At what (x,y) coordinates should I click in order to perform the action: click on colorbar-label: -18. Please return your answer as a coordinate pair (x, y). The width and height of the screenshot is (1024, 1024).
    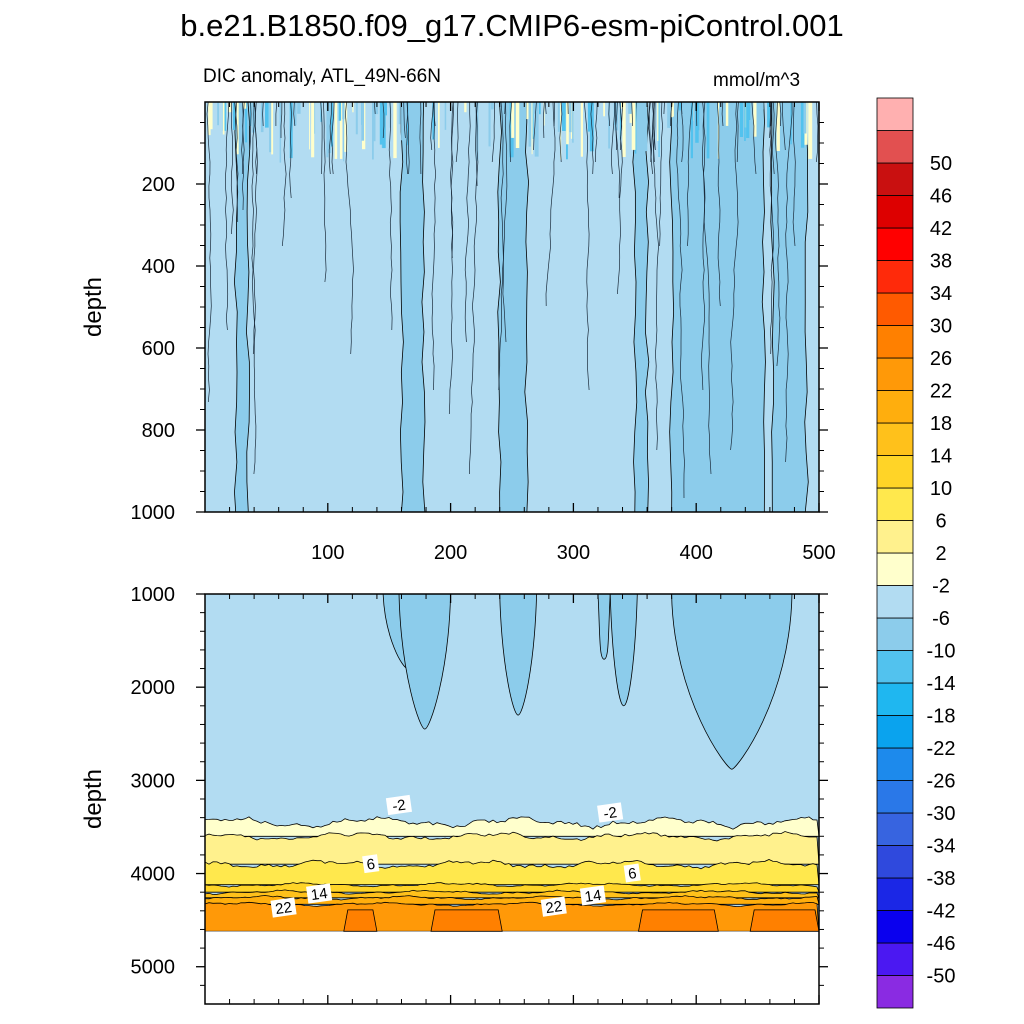
    Looking at the image, I should click on (941, 717).